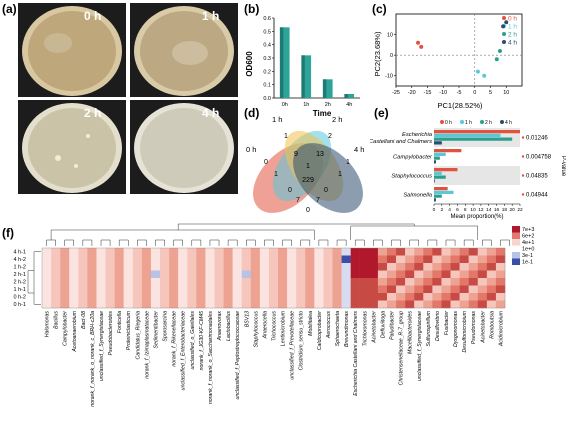  What do you see at coordinates (30, 282) in the screenshot?
I see `chart-f-row-dendrogram` at bounding box center [30, 282].